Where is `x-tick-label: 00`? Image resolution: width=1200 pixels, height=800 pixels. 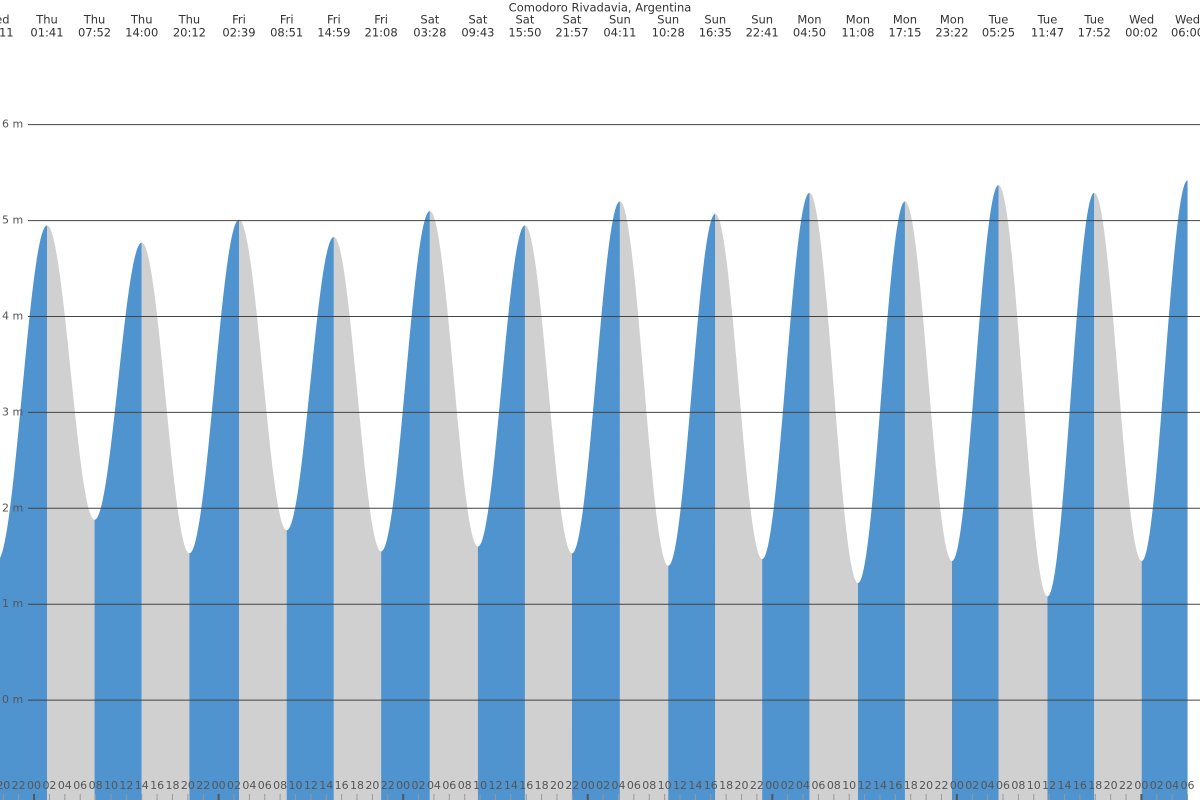 x-tick-label: 00 is located at coordinates (34, 785).